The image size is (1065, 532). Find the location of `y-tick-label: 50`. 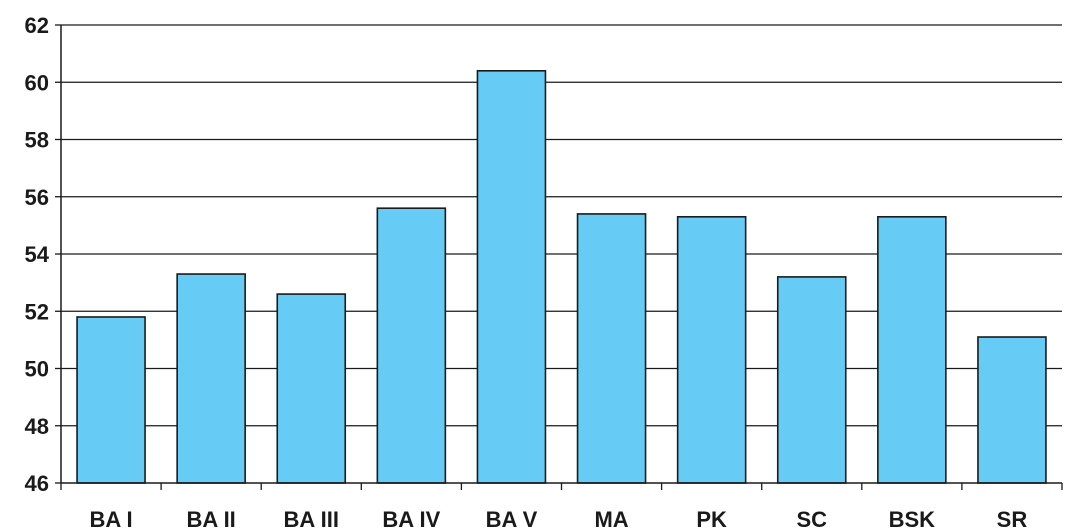

y-tick-label: 50 is located at coordinates (37, 369).